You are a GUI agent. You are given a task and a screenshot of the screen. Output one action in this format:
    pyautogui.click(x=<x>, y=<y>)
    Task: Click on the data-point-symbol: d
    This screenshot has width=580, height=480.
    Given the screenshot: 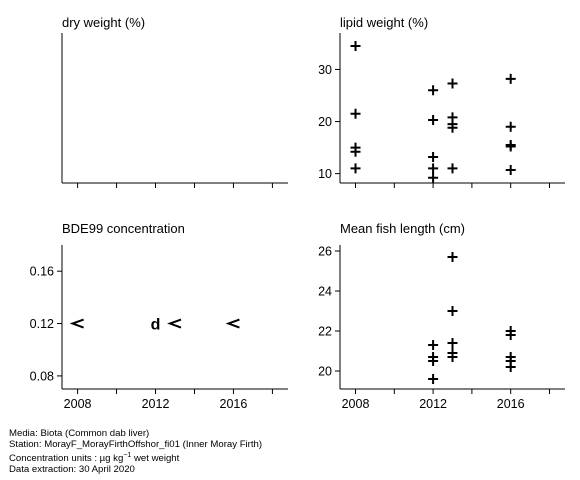 What is the action you would take?
    pyautogui.click(x=156, y=325)
    